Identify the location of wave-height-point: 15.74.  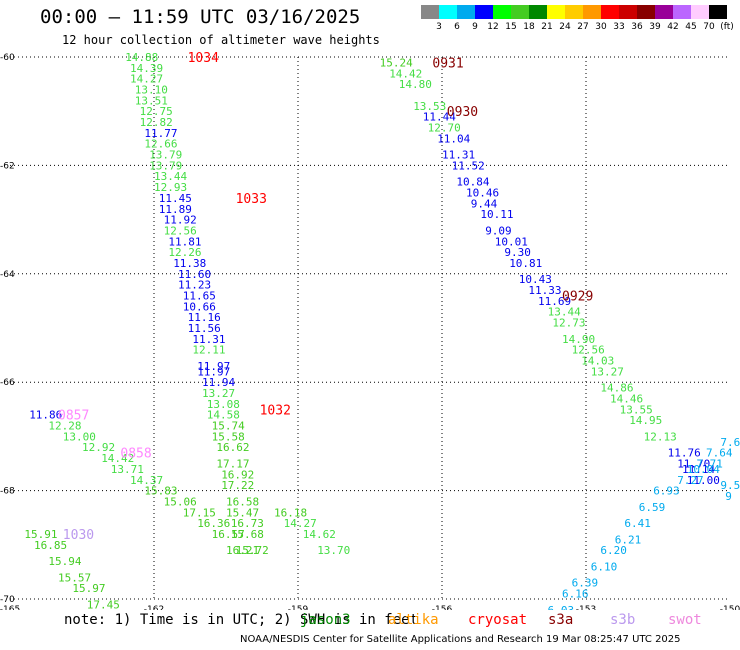
(228, 426).